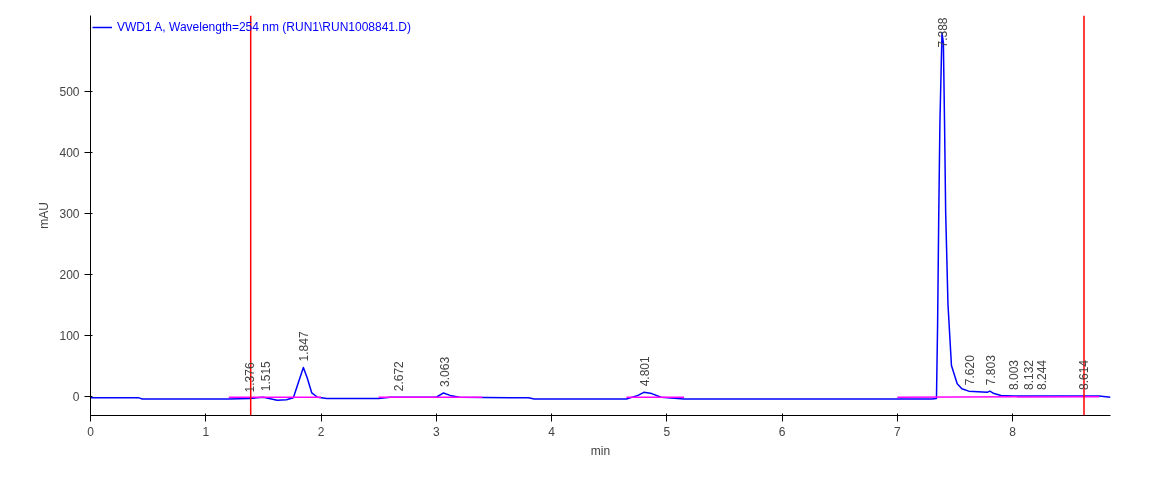 The image size is (1153, 477). Describe the element at coordinates (667, 431) in the screenshot. I see `x-tick-label: 5` at that location.